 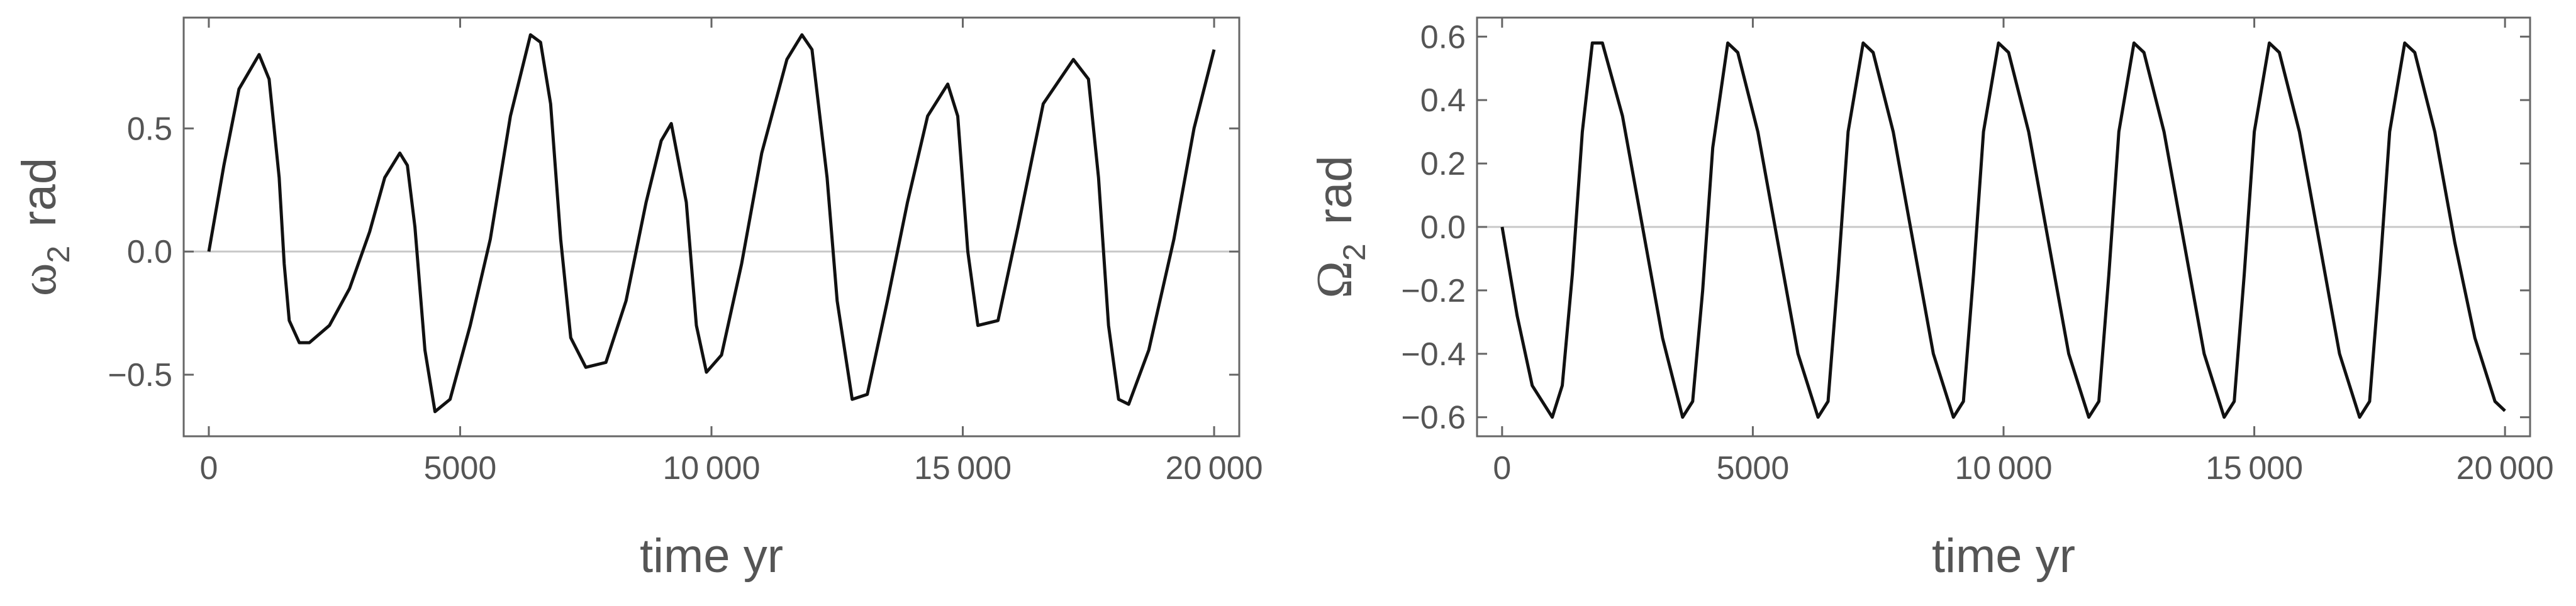 I want to click on y-axis-label: Ω2 rad, so click(x=1339, y=226).